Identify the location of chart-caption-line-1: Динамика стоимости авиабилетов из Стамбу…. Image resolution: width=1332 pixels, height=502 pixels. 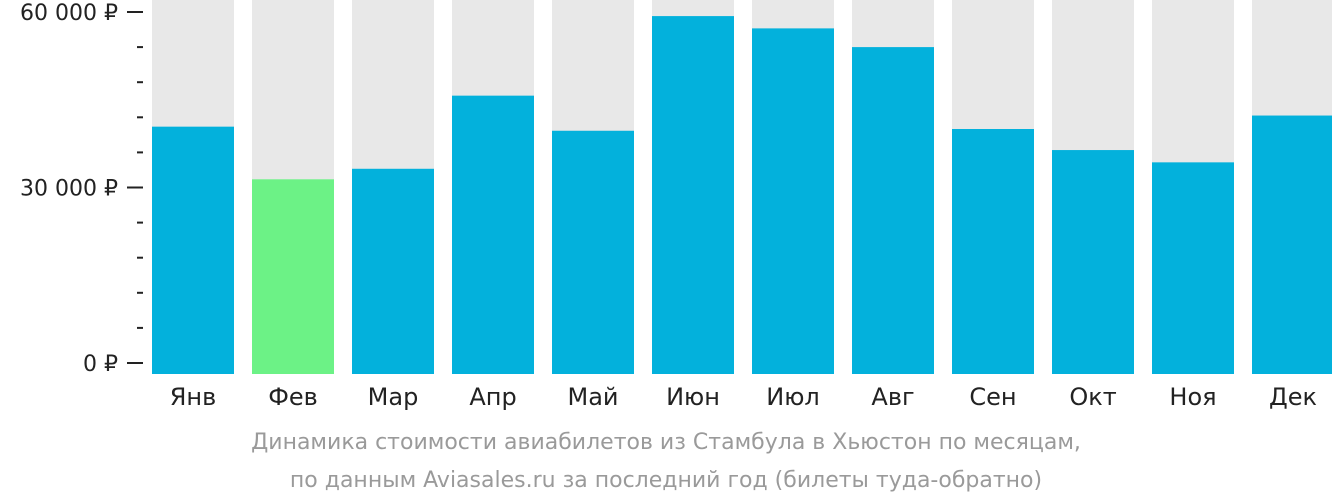
(666, 442).